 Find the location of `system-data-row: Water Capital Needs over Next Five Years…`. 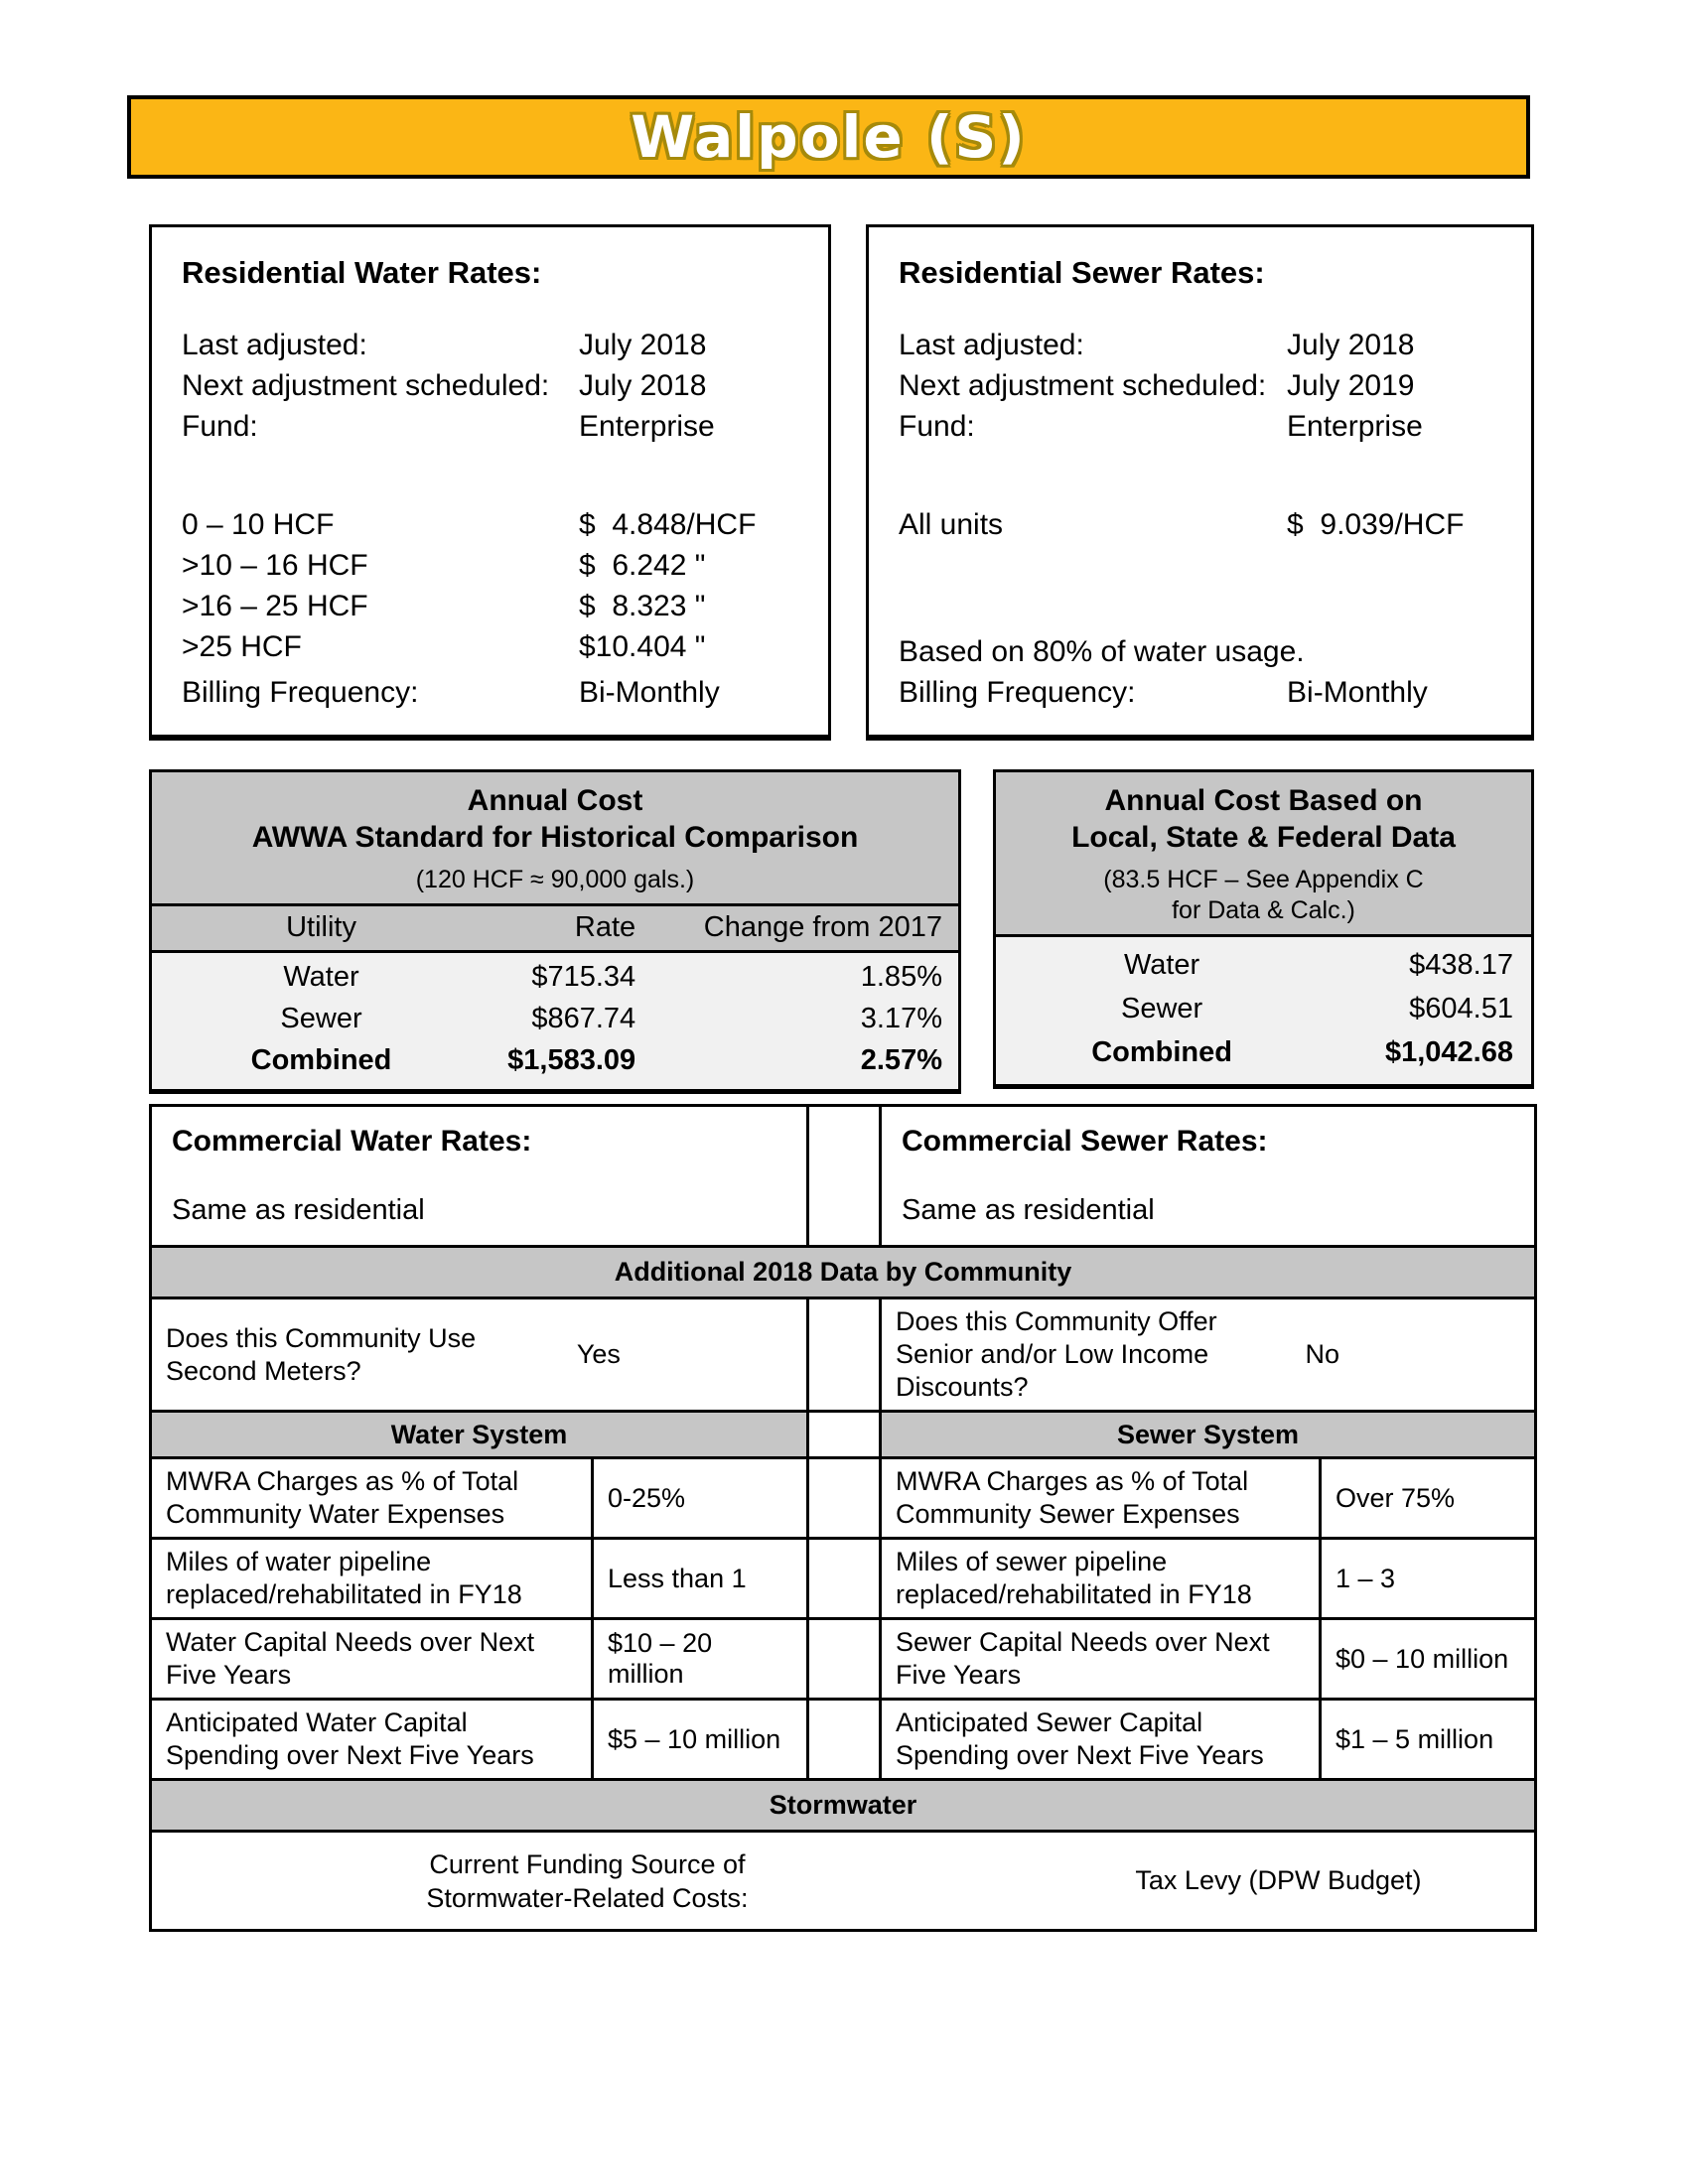

system-data-row: Water Capital Needs over Next Five Years… is located at coordinates (843, 1659).